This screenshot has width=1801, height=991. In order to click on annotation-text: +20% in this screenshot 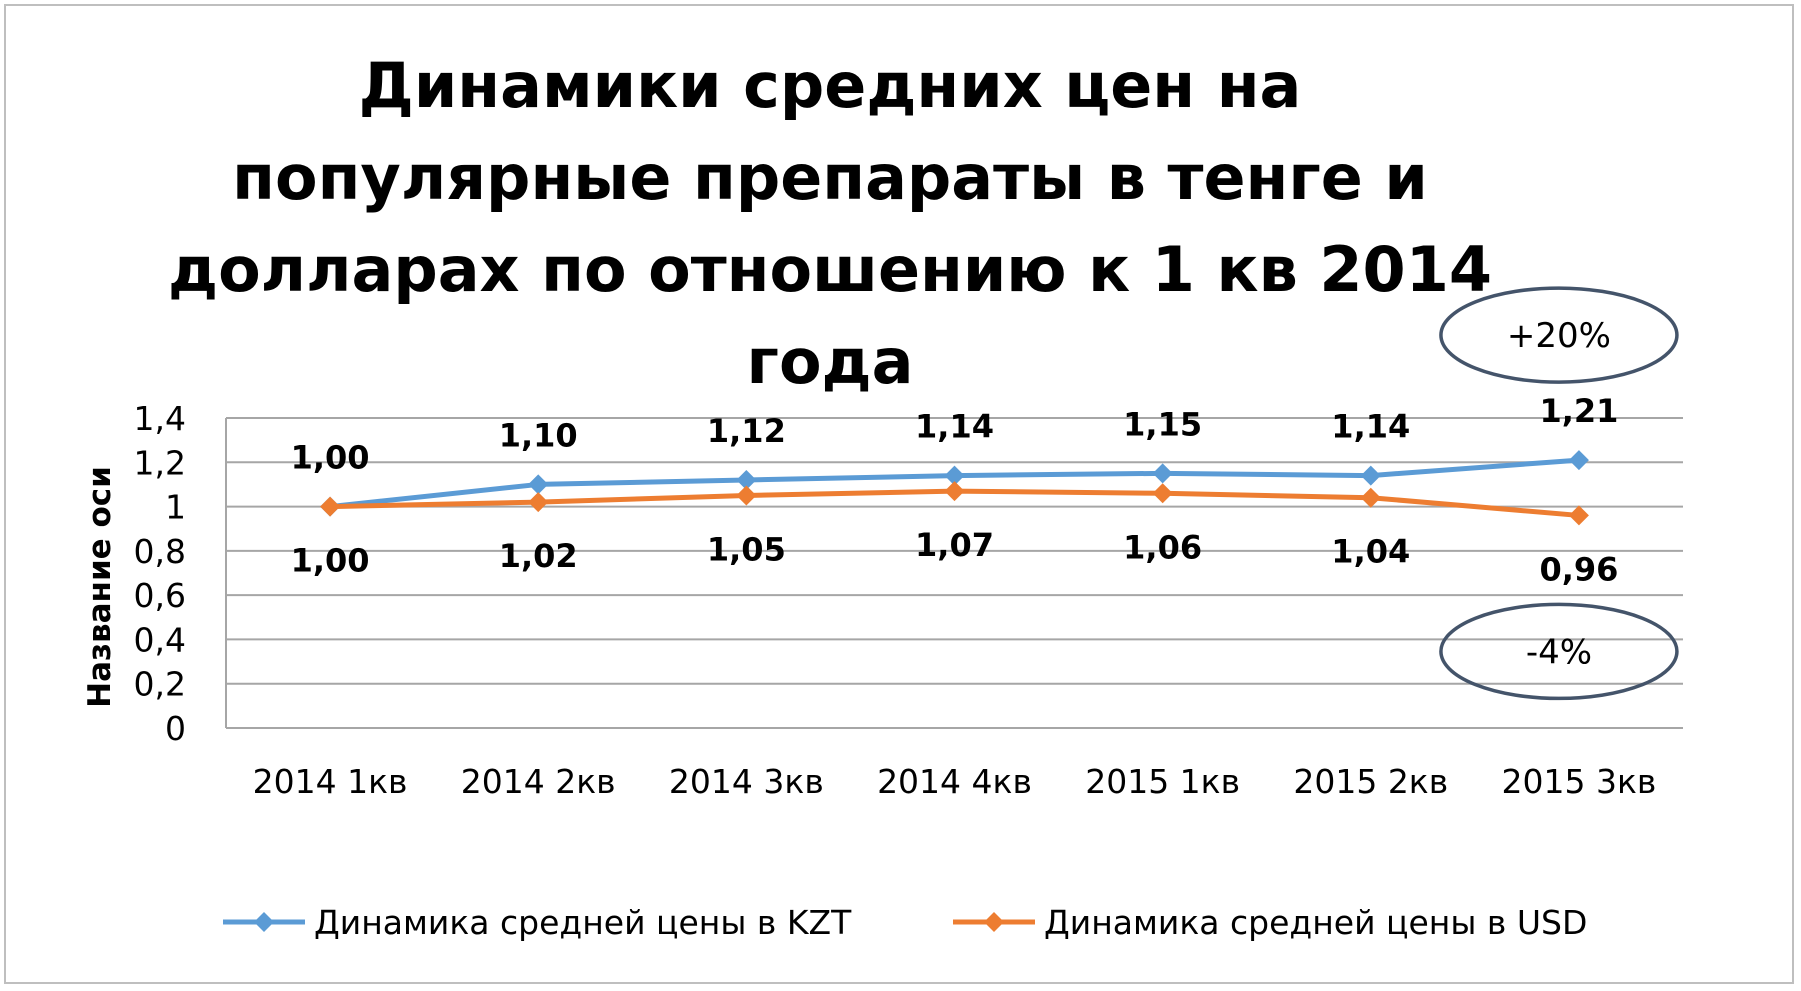, I will do `click(1559, 336)`.